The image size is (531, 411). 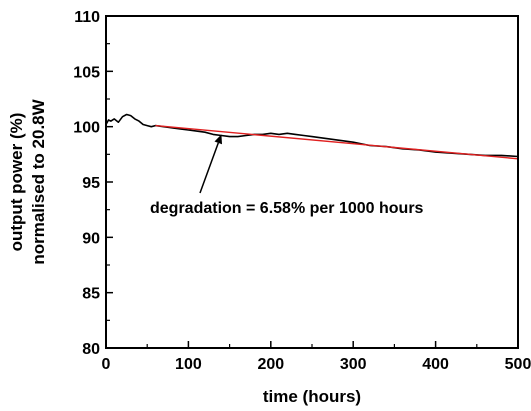 I want to click on measured-output-line, so click(x=312, y=135).